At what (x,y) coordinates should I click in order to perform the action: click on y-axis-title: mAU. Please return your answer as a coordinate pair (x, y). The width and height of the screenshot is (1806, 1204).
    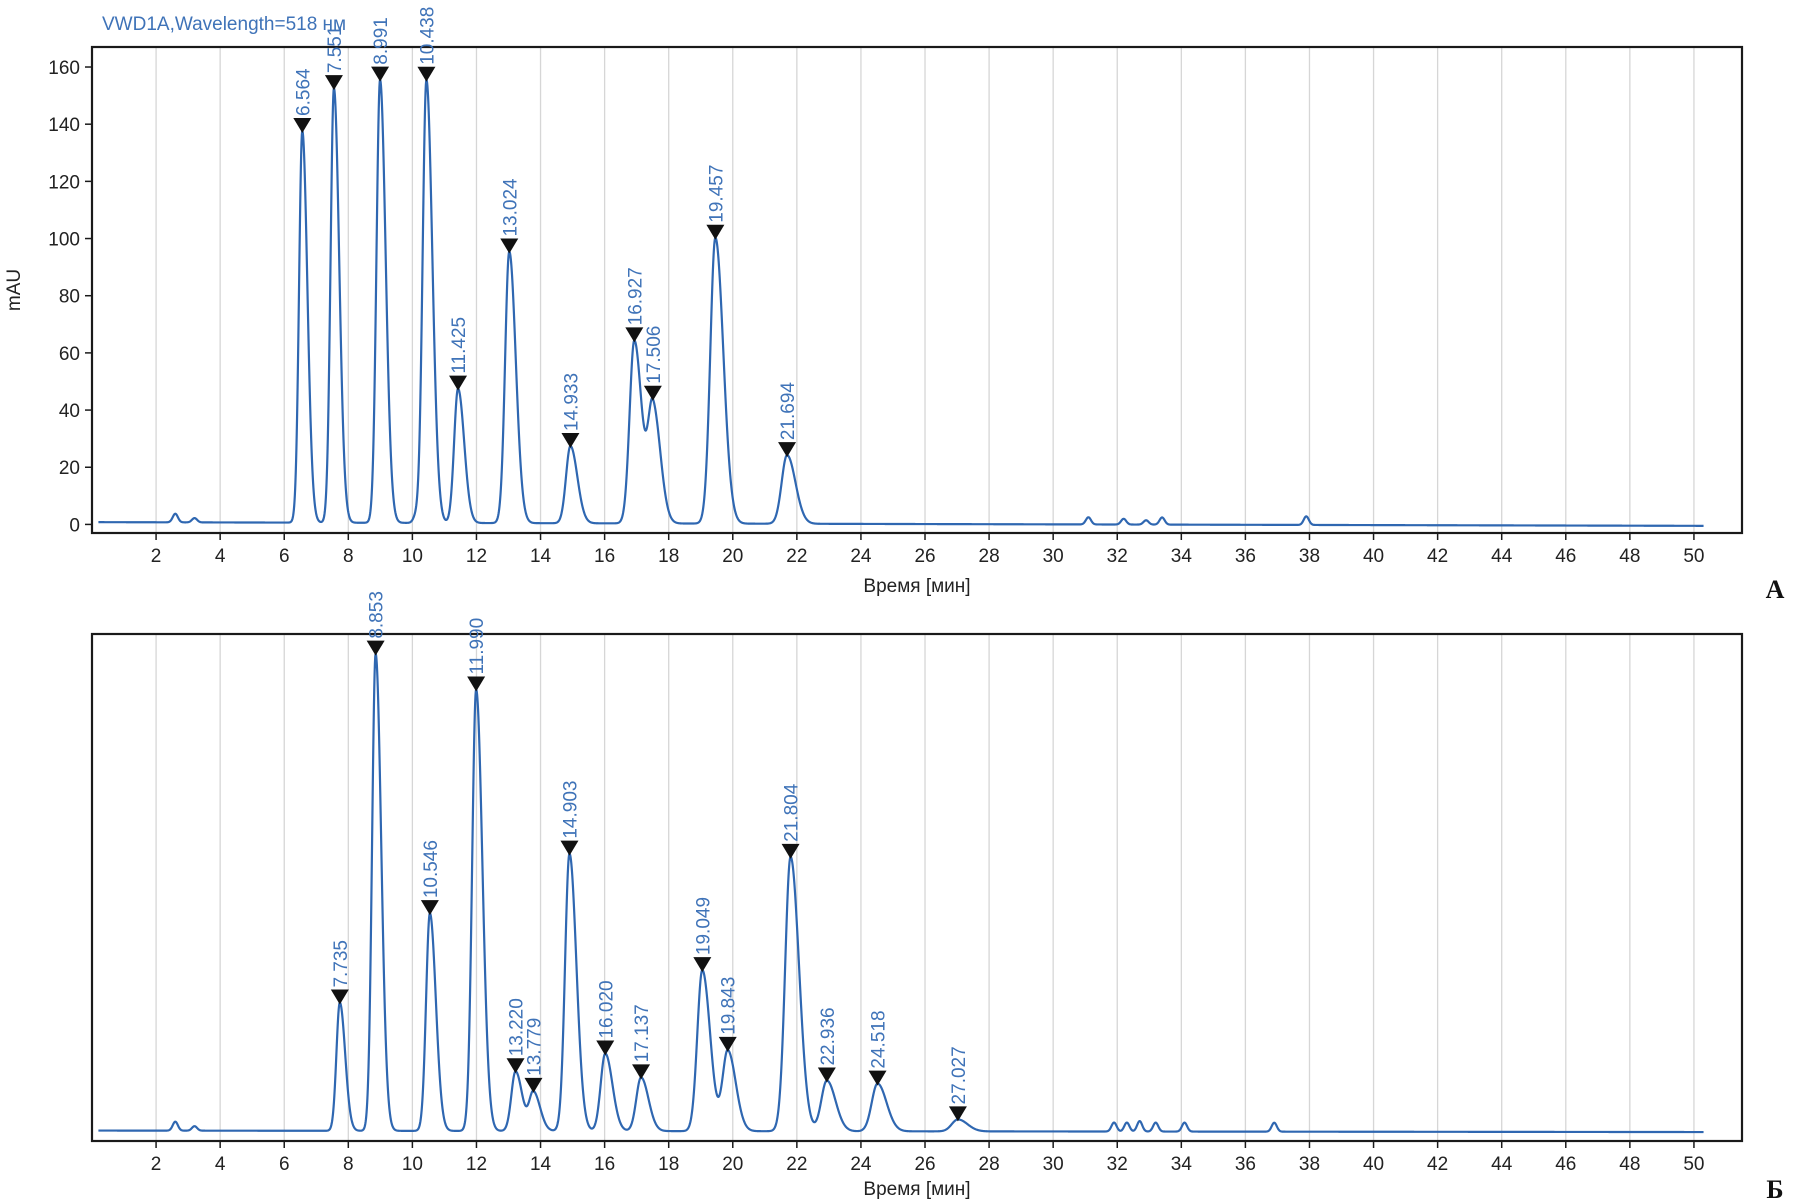
    Looking at the image, I should click on (14, 290).